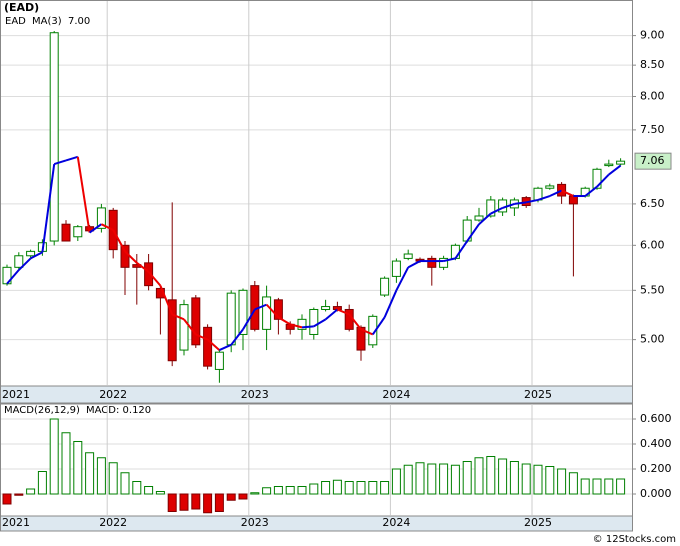  Describe the element at coordinates (652, 203) in the screenshot. I see `y-tick-label: 6.50` at that location.